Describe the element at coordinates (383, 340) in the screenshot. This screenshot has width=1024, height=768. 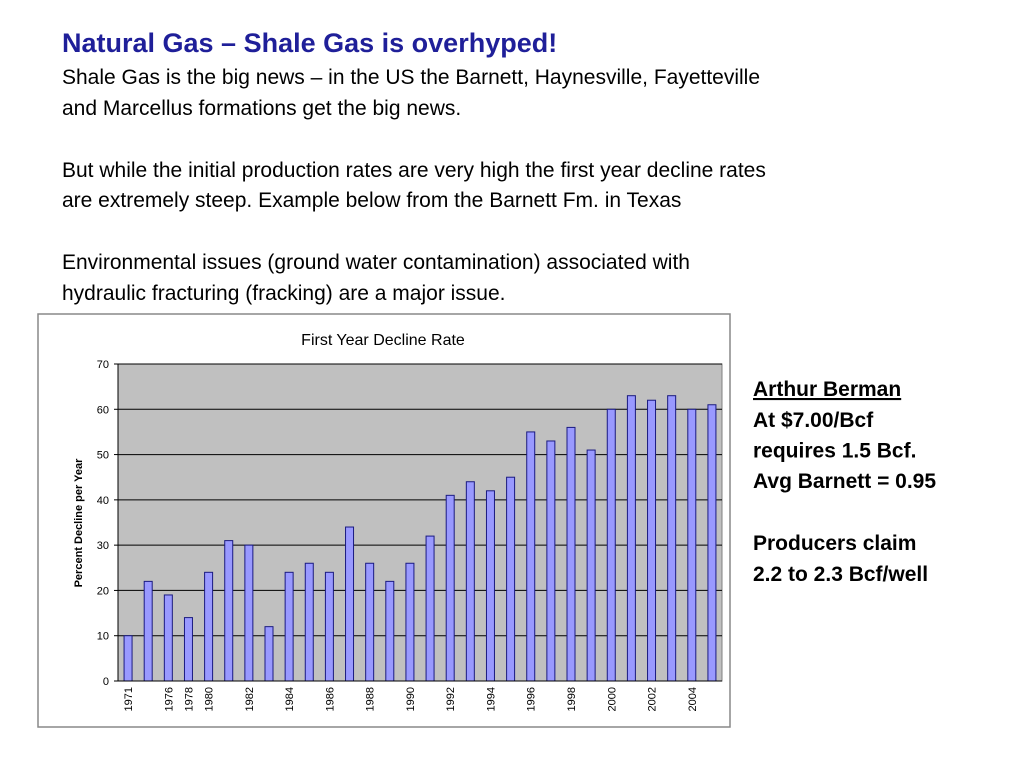
I see `chart-title: First Year Decline Rate` at that location.